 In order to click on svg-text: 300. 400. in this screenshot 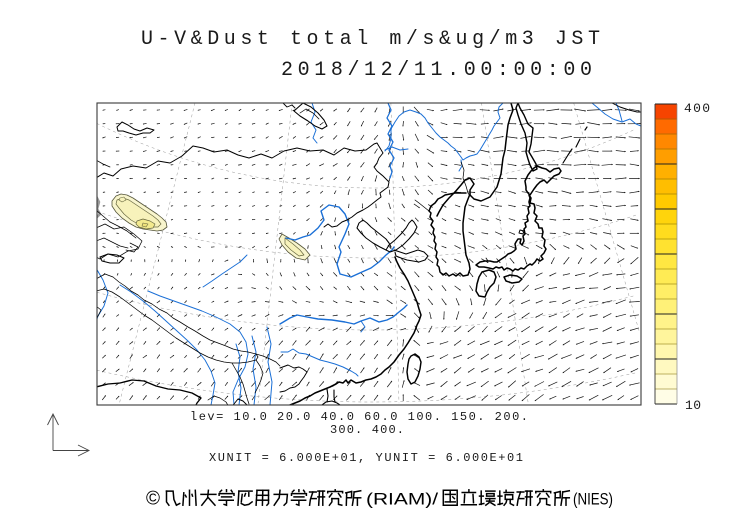, I will do `click(367, 430)`.